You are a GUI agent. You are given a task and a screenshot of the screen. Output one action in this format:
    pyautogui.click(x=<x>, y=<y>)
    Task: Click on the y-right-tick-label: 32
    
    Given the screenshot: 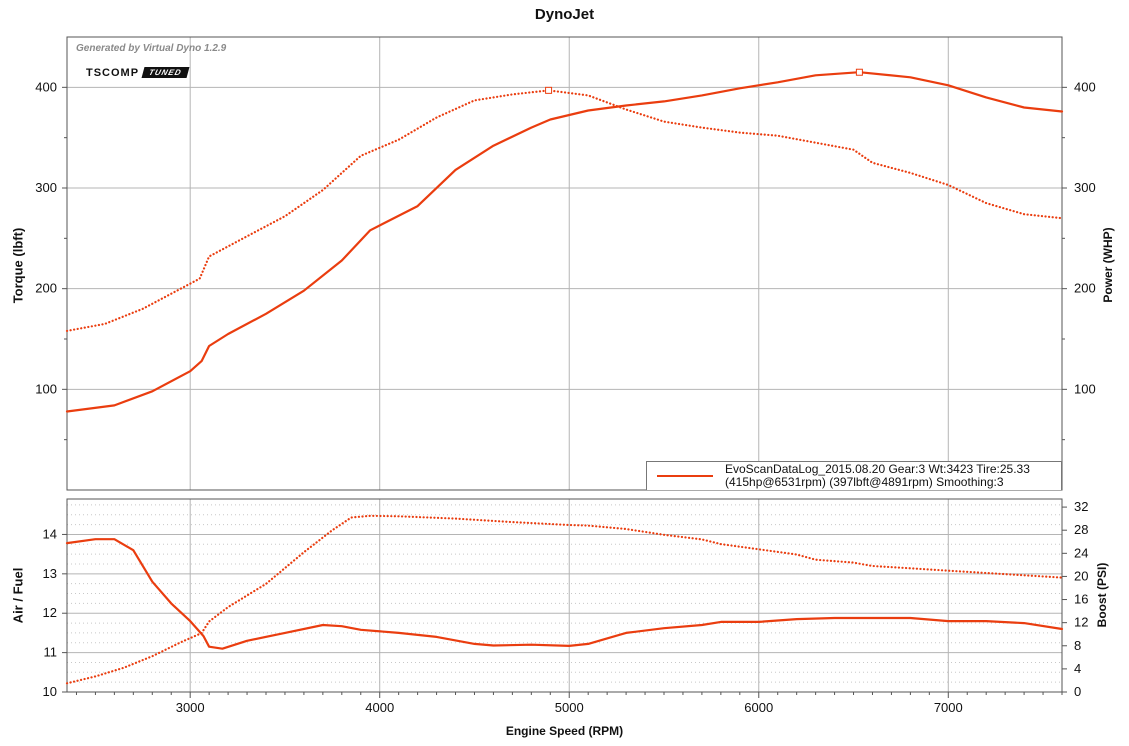 What is the action you would take?
    pyautogui.click(x=1081, y=506)
    